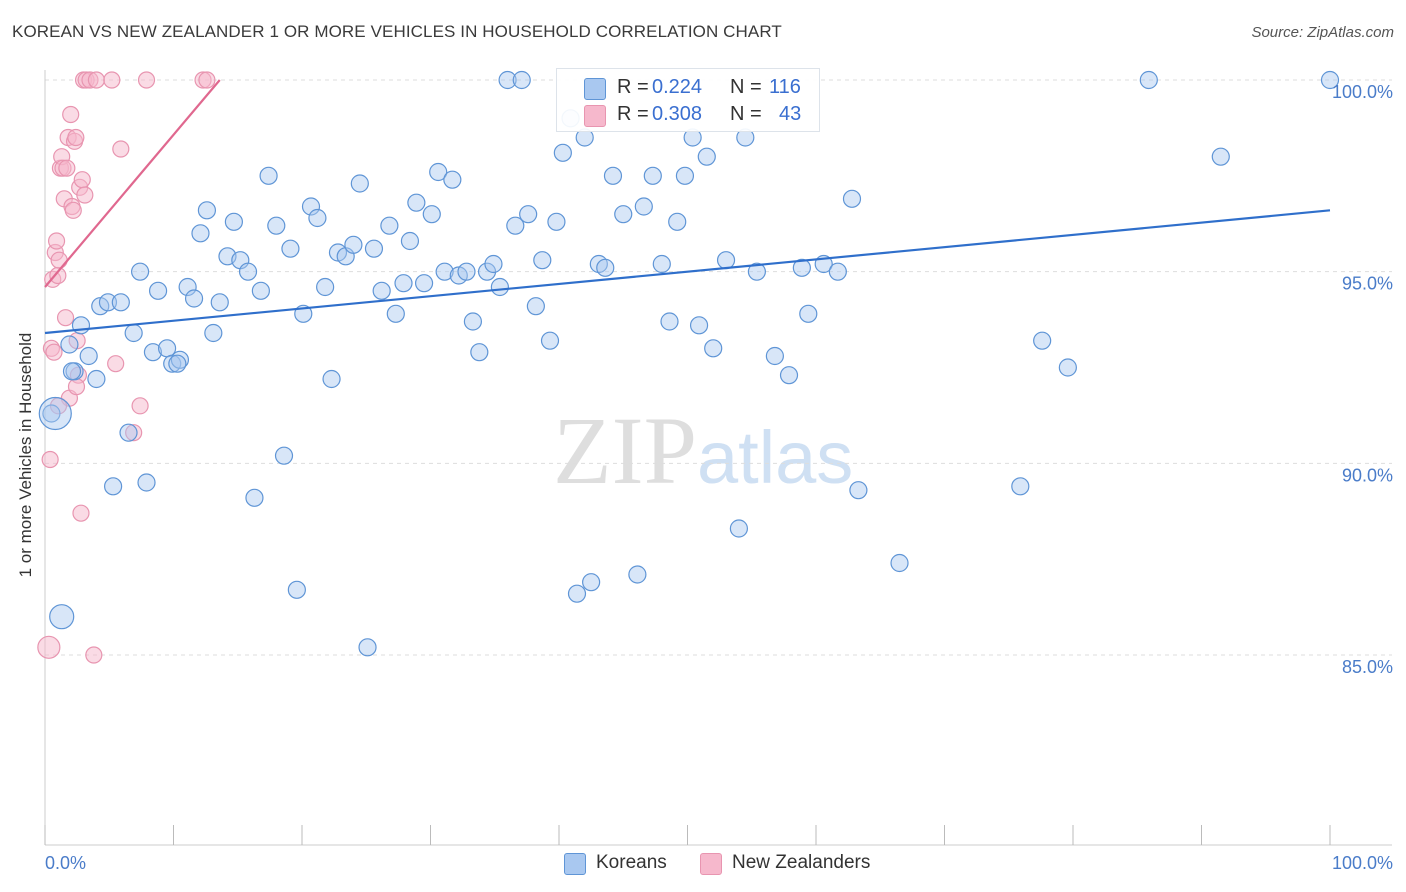 This screenshot has height=892, width=1406. I want to click on legend-row-new-zealanders: R = 0.308 N = 43, so click(688, 115).